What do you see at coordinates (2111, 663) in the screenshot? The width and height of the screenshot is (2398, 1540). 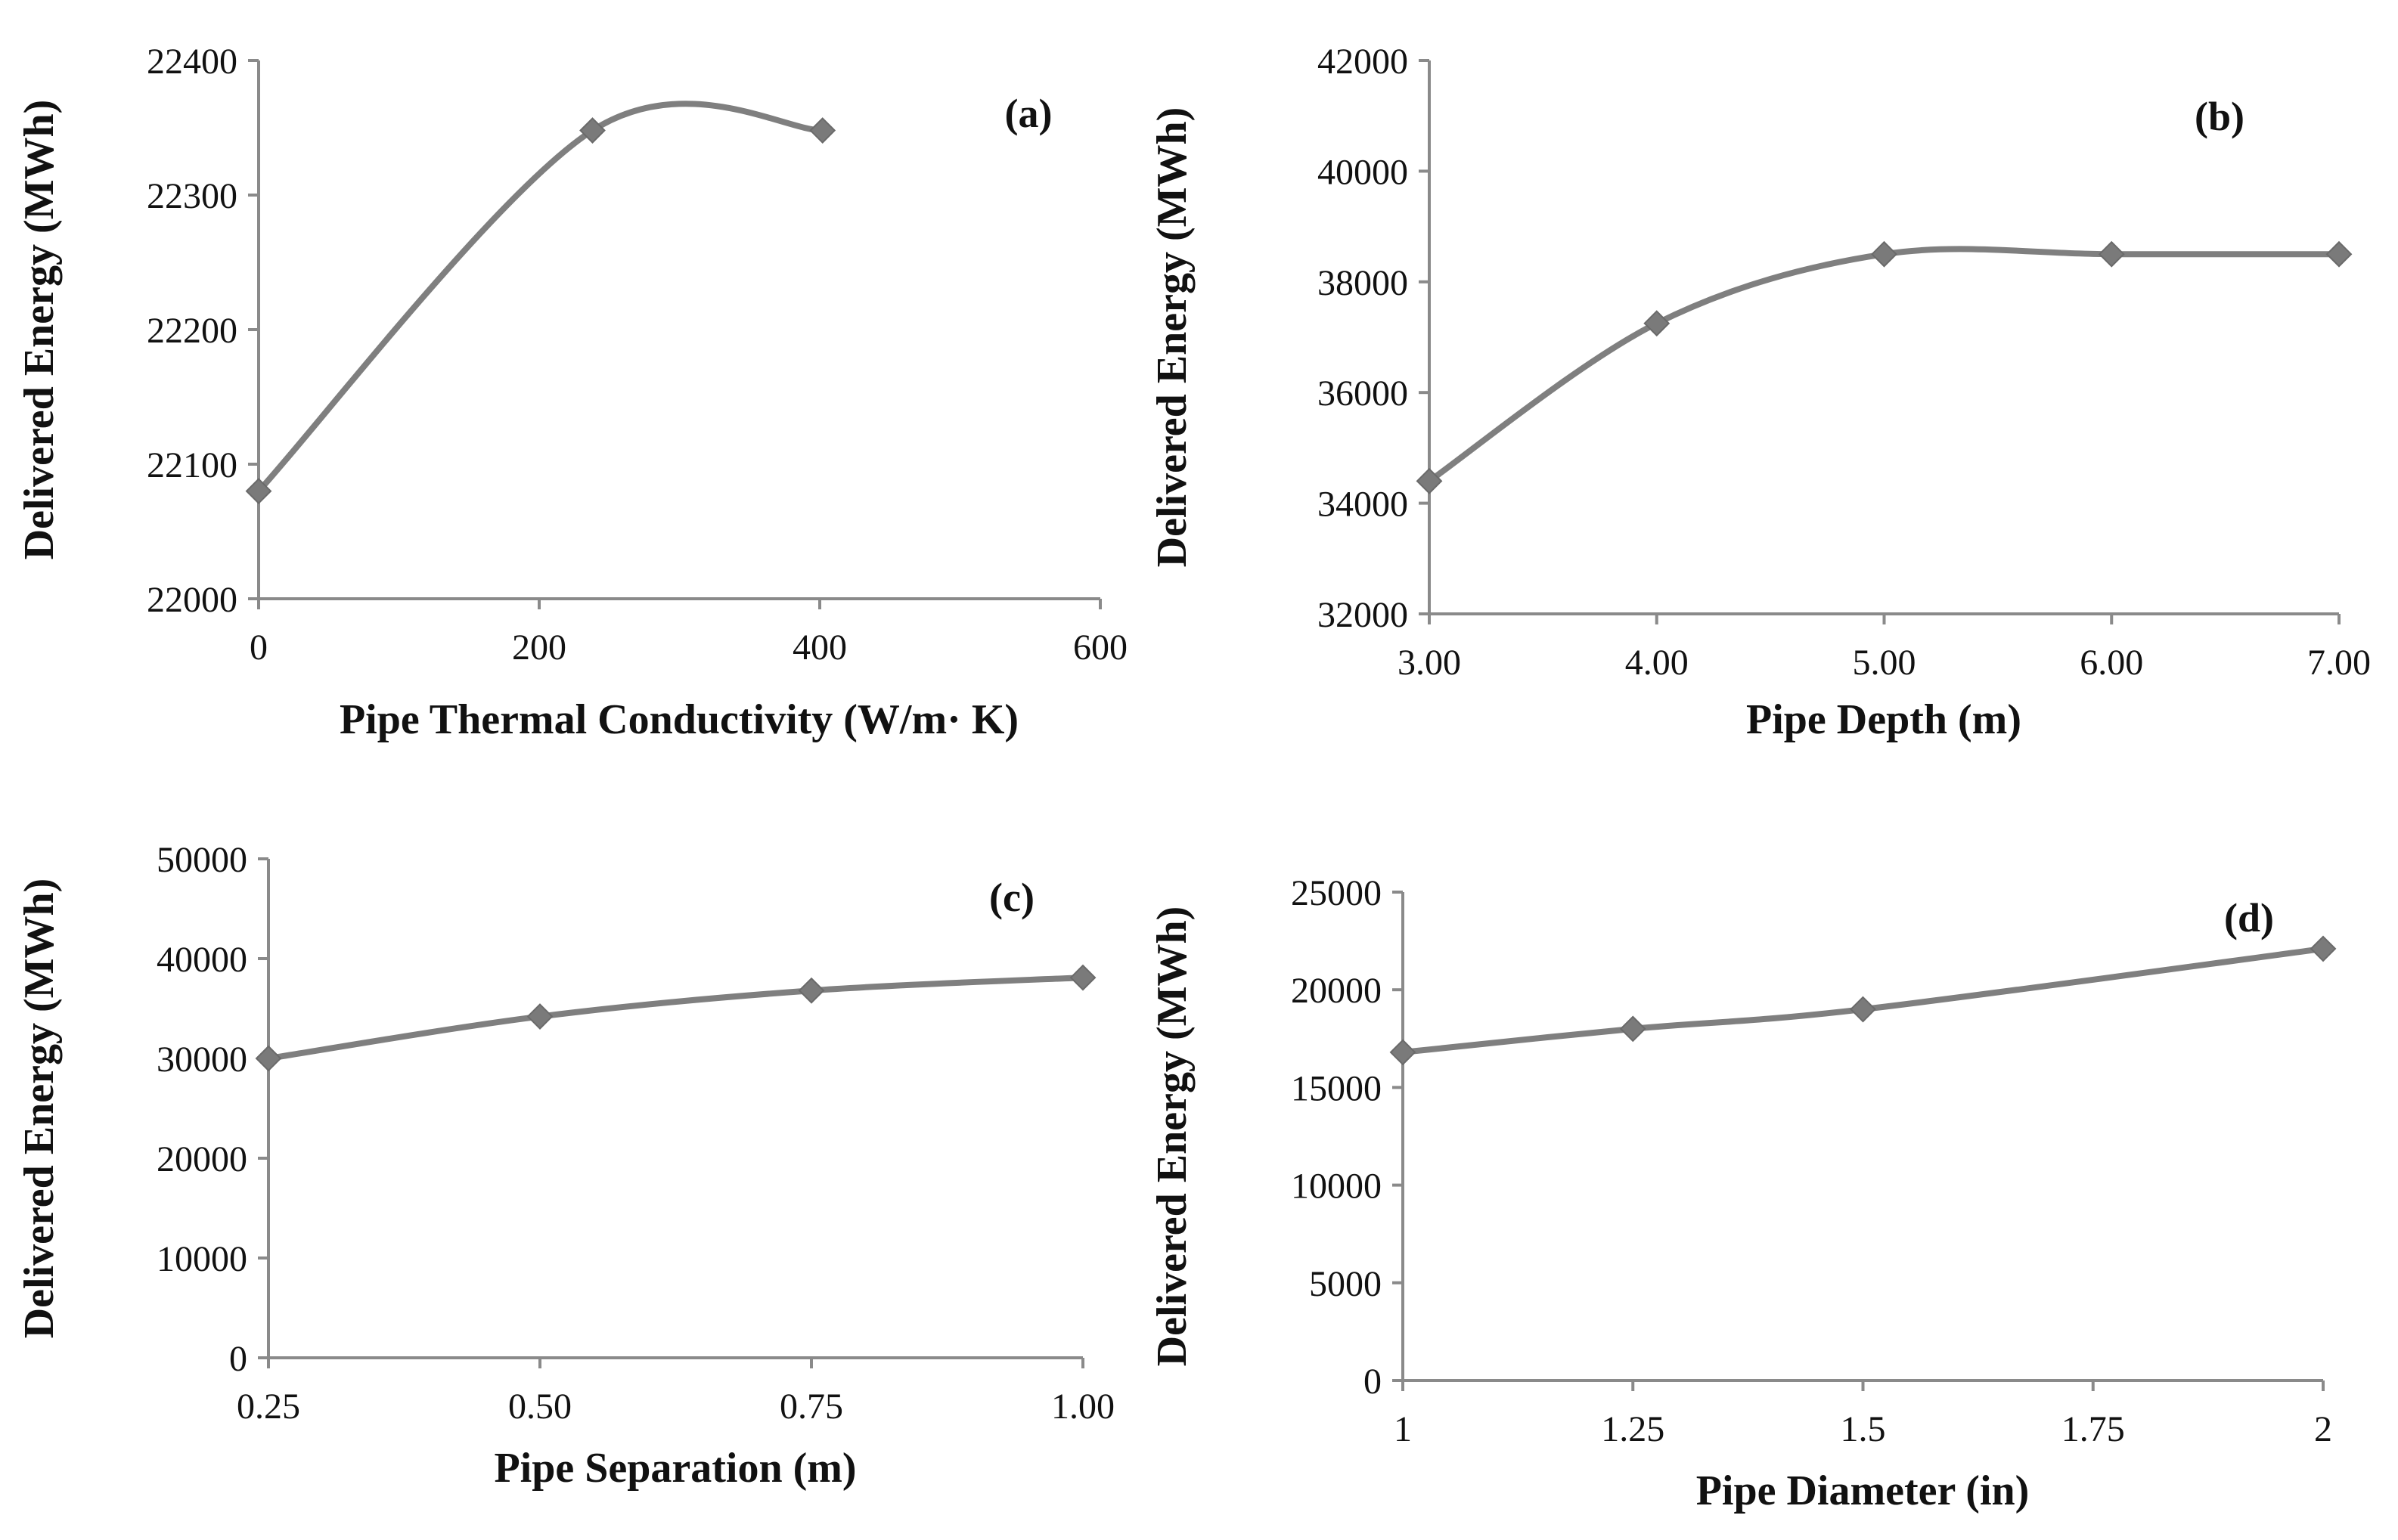 I see `x-tick-label: 6.00` at bounding box center [2111, 663].